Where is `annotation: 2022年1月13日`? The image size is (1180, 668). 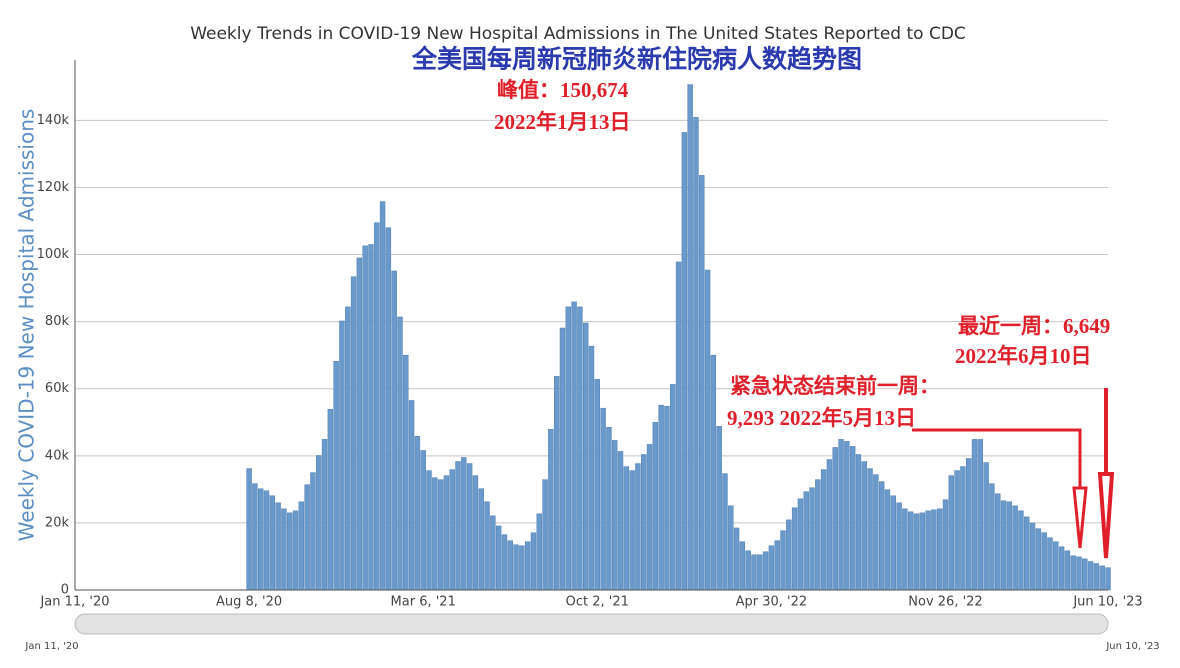
annotation: 2022年1月13日 is located at coordinates (562, 122).